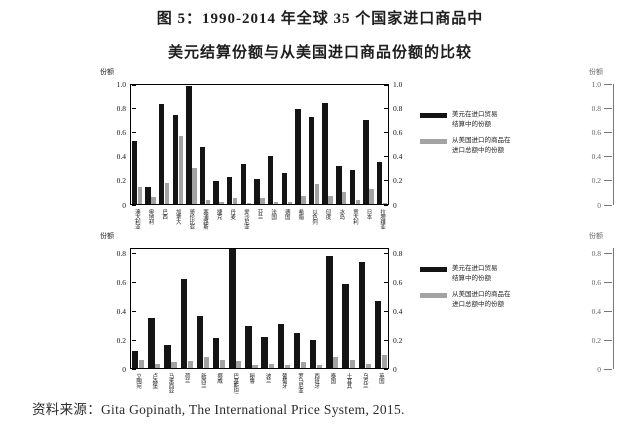 This screenshot has width=640, height=429. I want to click on y-tick-label-left: 0.6, so click(121, 283).